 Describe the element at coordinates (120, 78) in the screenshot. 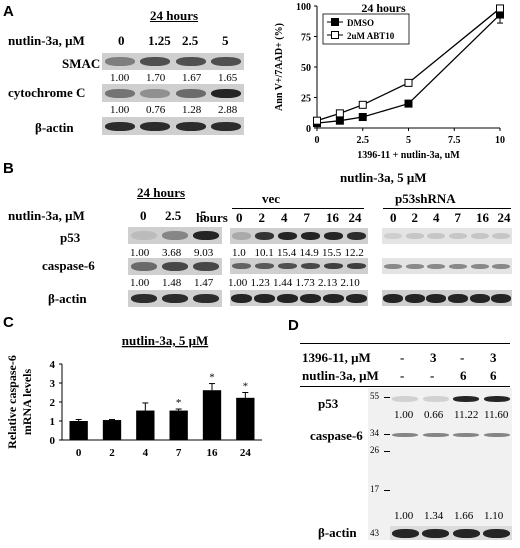

I see `panel-a-smac-quant-0: 1.00` at that location.